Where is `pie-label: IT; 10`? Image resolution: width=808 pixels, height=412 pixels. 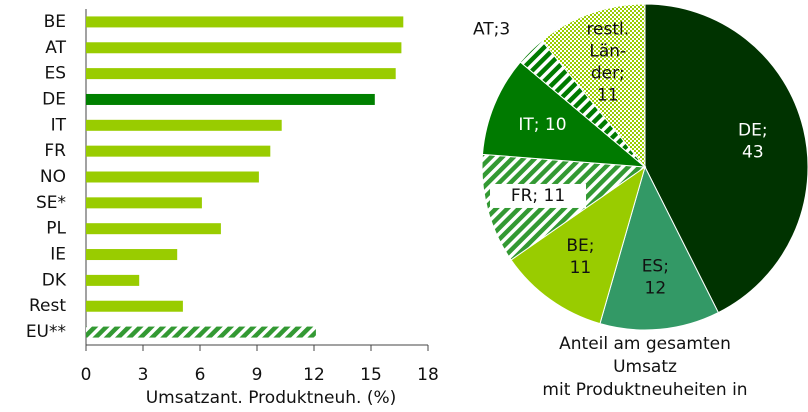 pie-label: IT; 10 is located at coordinates (542, 125).